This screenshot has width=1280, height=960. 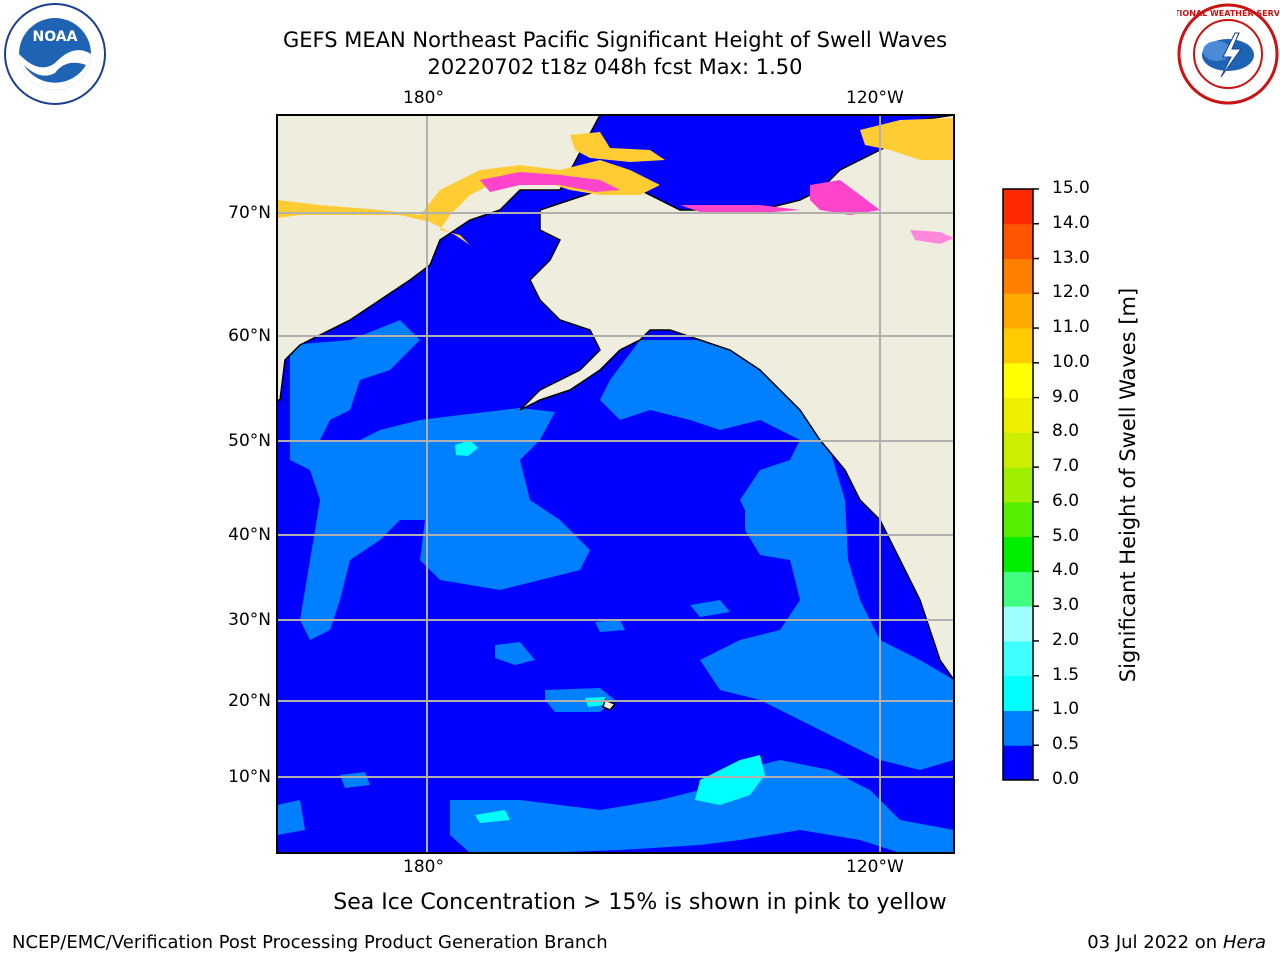 What do you see at coordinates (423, 867) in the screenshot?
I see `lon-label-180-bottom: 180°` at bounding box center [423, 867].